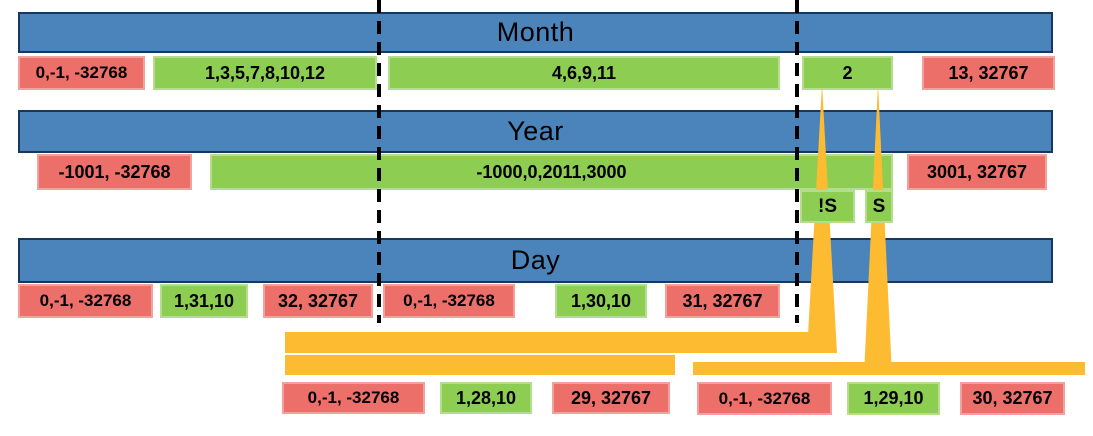  What do you see at coordinates (764, 398) in the screenshot?
I see `feb29-invalid-low-box: 0,-1, -32768` at bounding box center [764, 398].